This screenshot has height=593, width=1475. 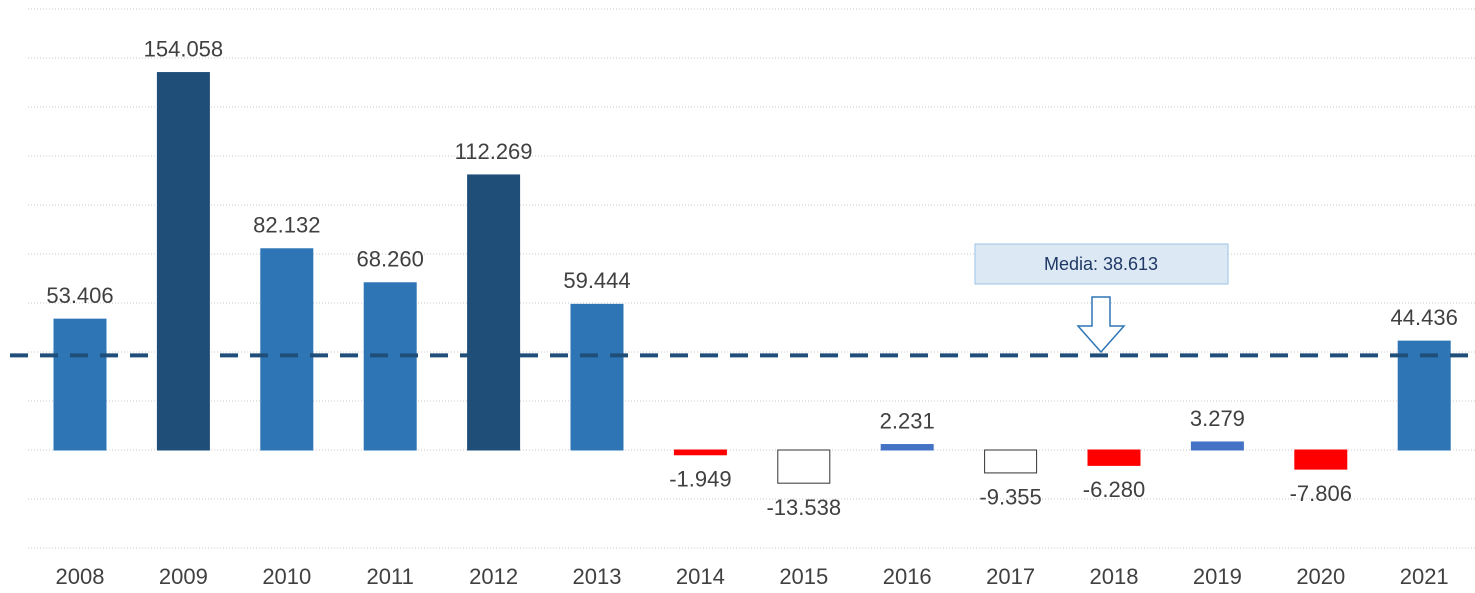 I want to click on value-label: -9.355, so click(x=1010, y=497).